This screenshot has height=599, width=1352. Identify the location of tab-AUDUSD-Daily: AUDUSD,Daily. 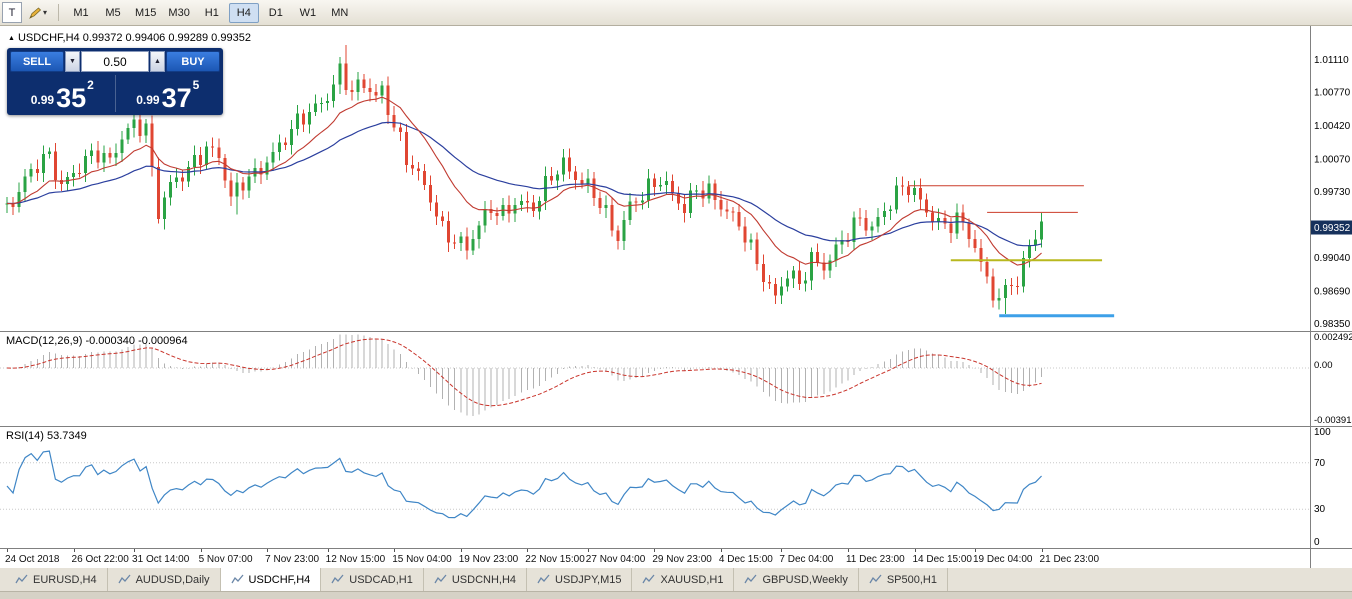
(164, 579).